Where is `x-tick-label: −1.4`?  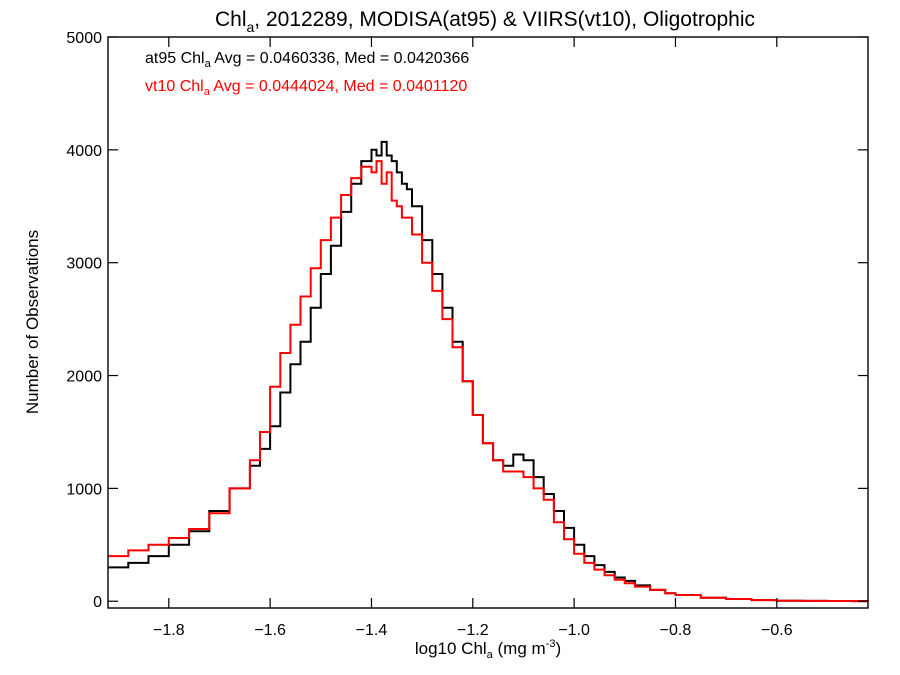 x-tick-label: −1.4 is located at coordinates (372, 630).